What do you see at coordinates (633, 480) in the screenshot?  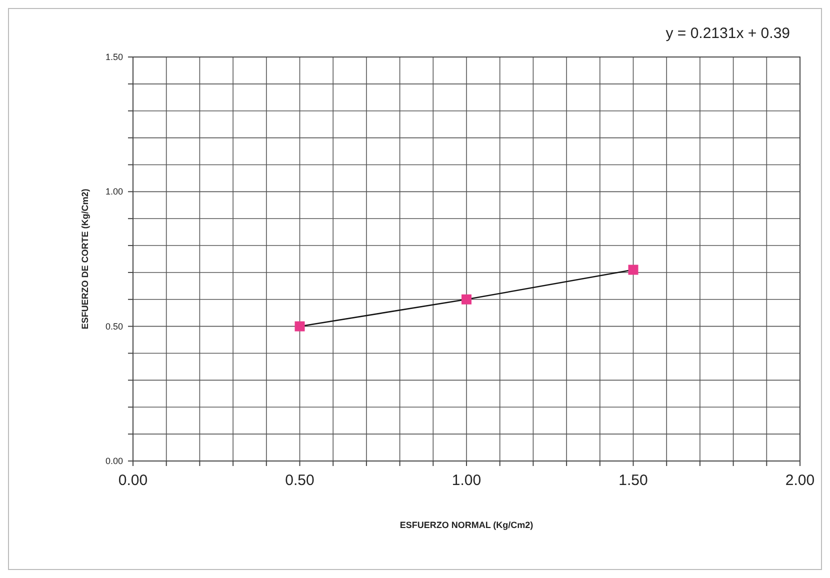 I see `x-tick-label: 1.50` at bounding box center [633, 480].